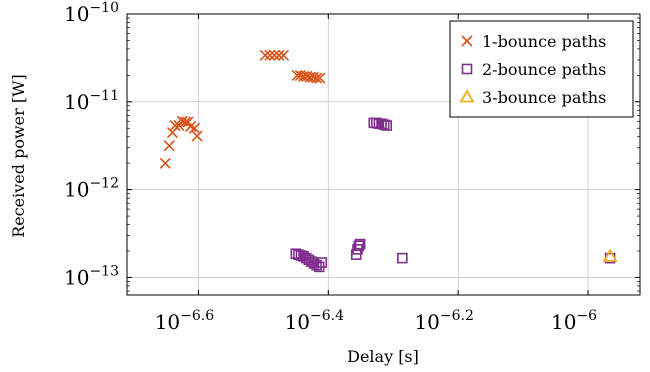 Image resolution: width=650 pixels, height=372 pixels. I want to click on x-tick-label: 10−6.2, so click(443, 321).